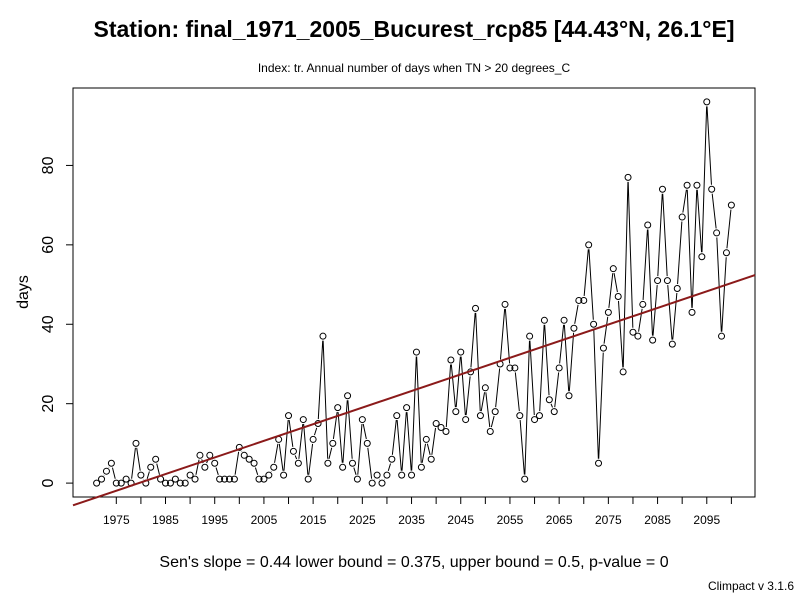 The height and width of the screenshot is (600, 800). What do you see at coordinates (510, 520) in the screenshot?
I see `x-tick-label: 2055` at bounding box center [510, 520].